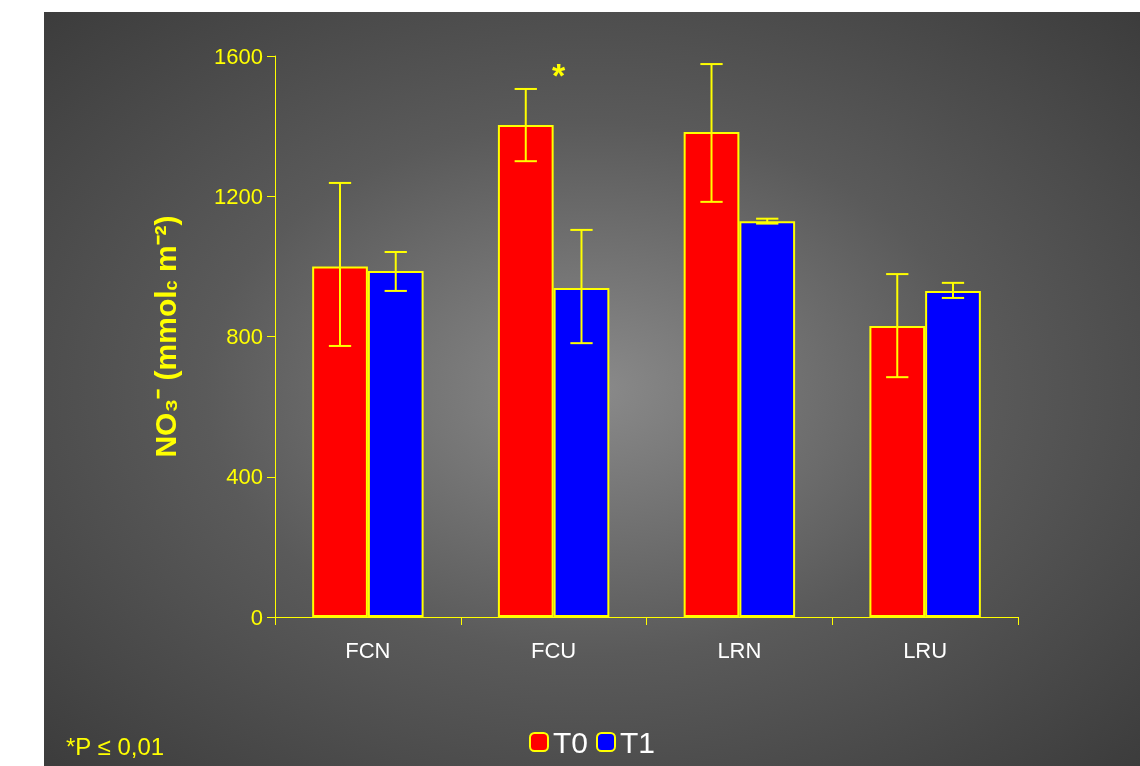 The image size is (1140, 766). What do you see at coordinates (368, 650) in the screenshot?
I see `x-tick-label: FCN` at bounding box center [368, 650].